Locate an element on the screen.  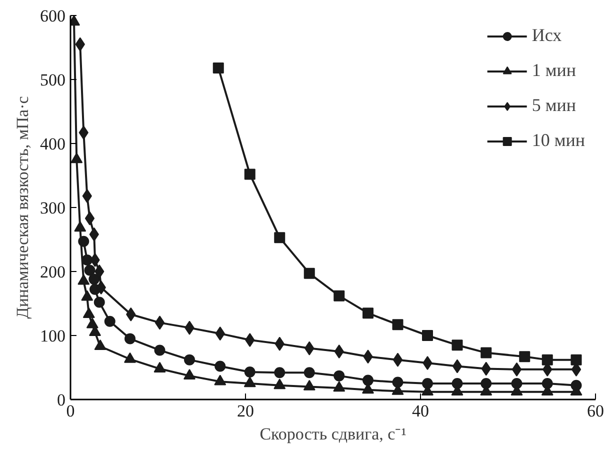
y-tick-label: 400 is located at coordinates (53, 144).